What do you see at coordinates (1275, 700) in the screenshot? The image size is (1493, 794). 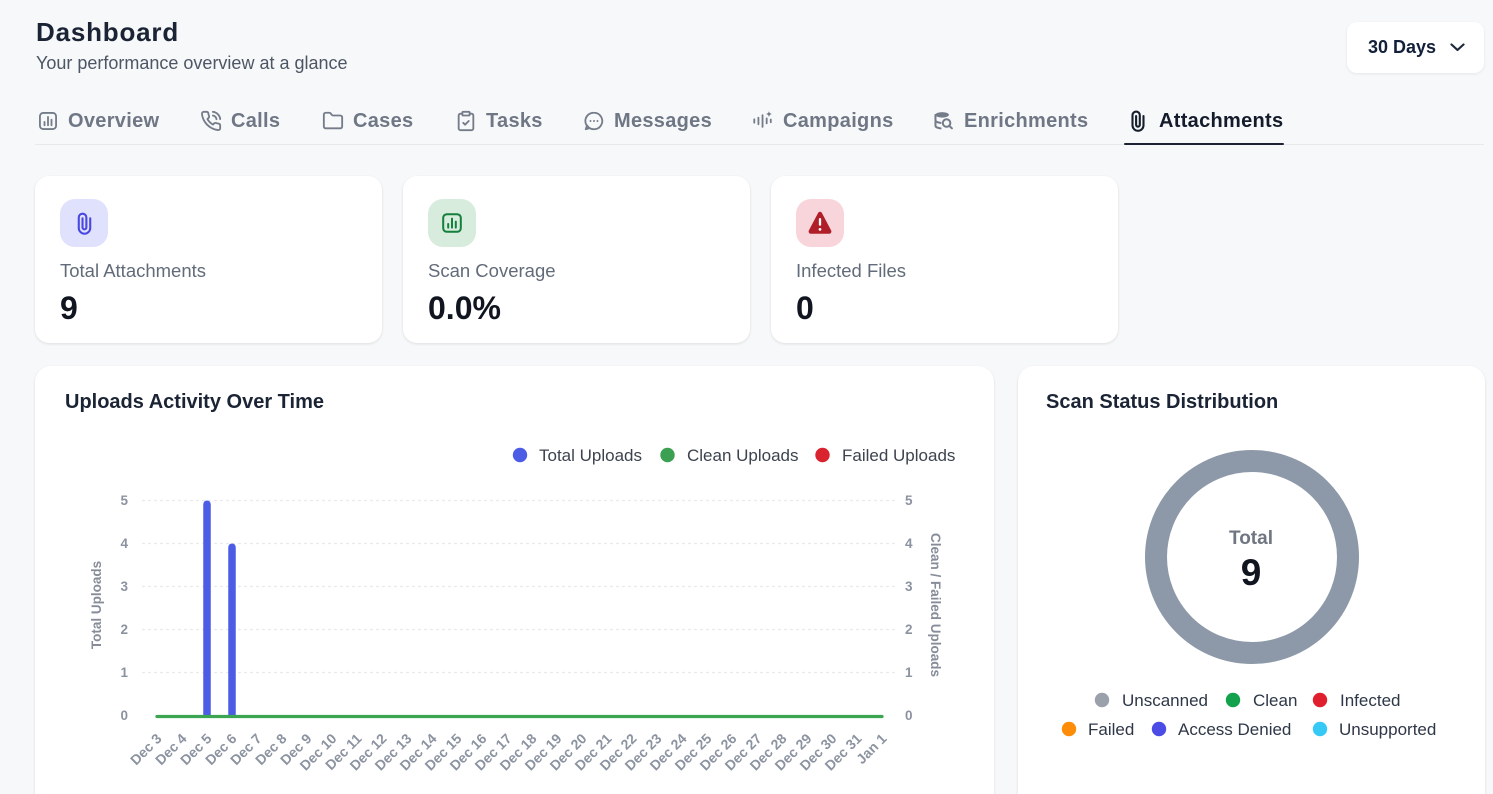 I see `svg-text: Clean` at bounding box center [1275, 700].